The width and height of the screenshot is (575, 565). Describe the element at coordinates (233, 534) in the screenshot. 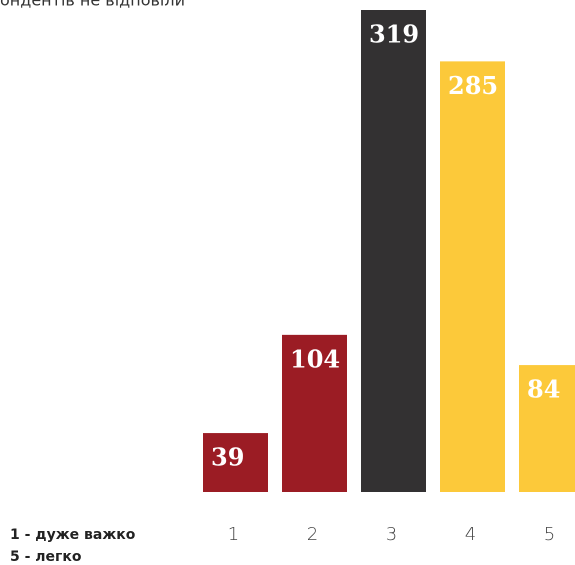

I see `x-tick-label: 1` at that location.